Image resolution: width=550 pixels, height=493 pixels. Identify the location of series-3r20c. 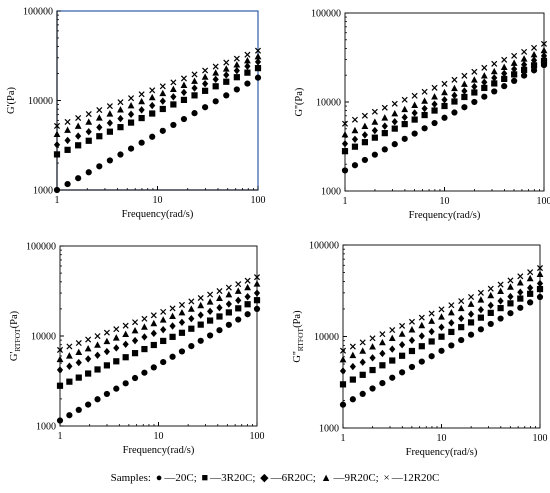
(157, 111).